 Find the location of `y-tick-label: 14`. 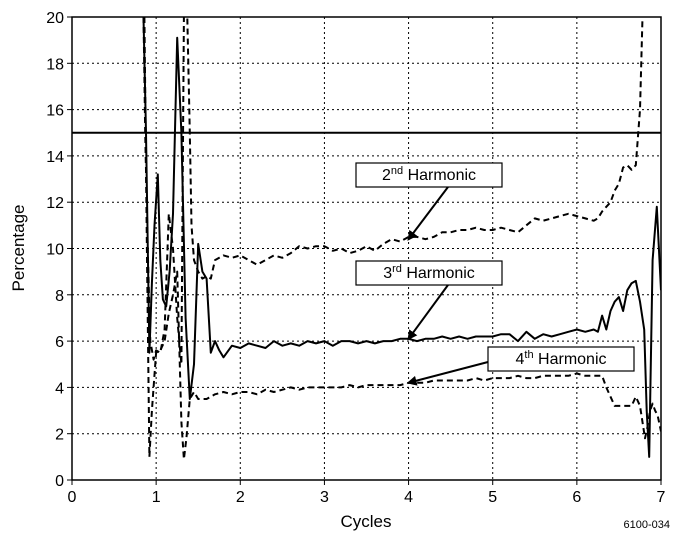

y-tick-label: 14 is located at coordinates (55, 157).